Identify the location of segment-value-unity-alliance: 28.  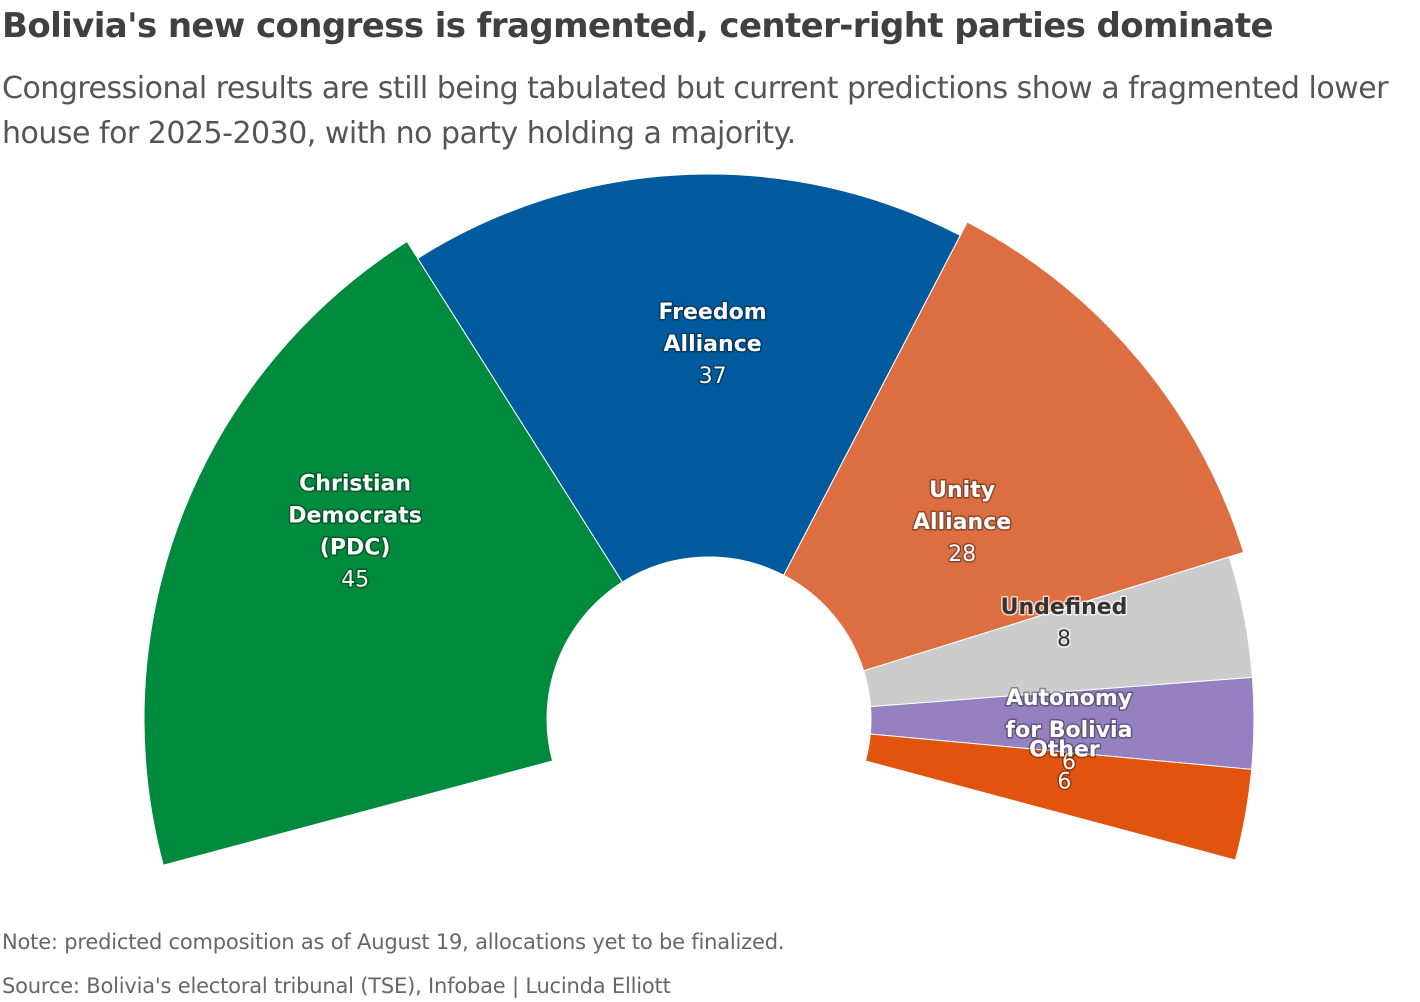
(962, 554).